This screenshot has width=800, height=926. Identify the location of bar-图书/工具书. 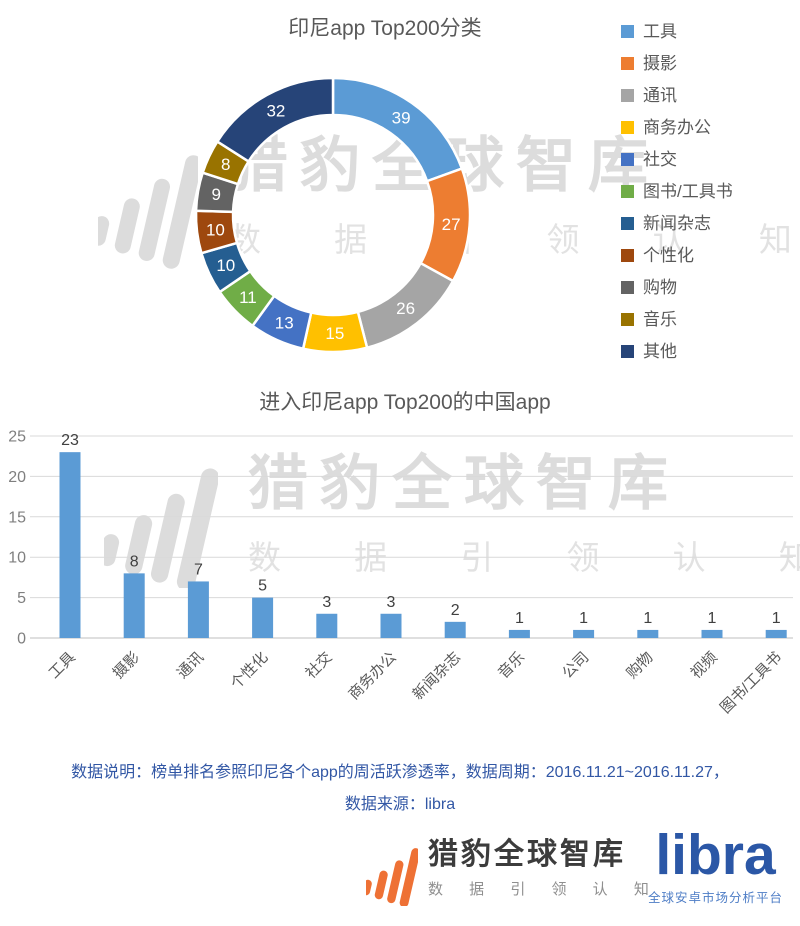
(776, 633).